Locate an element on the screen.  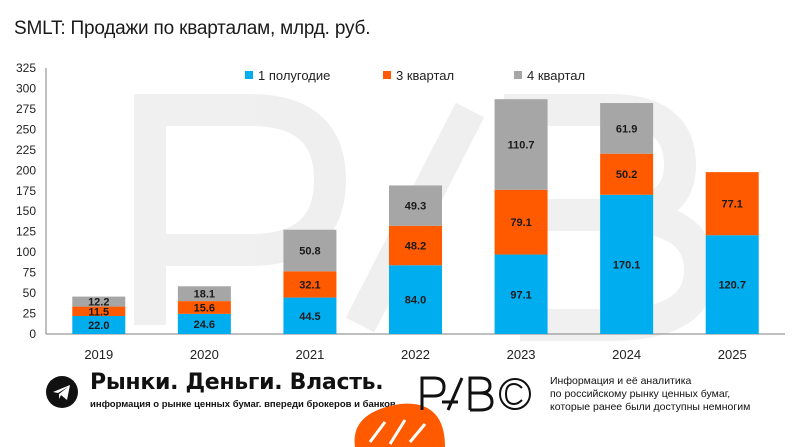
data-label: 32.1 is located at coordinates (309, 285).